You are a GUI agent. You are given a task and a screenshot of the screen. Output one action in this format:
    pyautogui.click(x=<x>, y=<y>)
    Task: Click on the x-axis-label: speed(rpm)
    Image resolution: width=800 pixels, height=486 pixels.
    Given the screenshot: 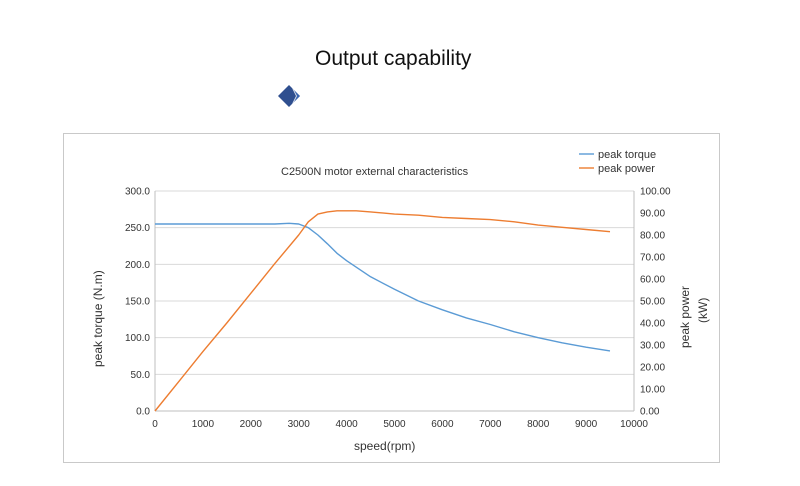 What is the action you would take?
    pyautogui.click(x=384, y=446)
    